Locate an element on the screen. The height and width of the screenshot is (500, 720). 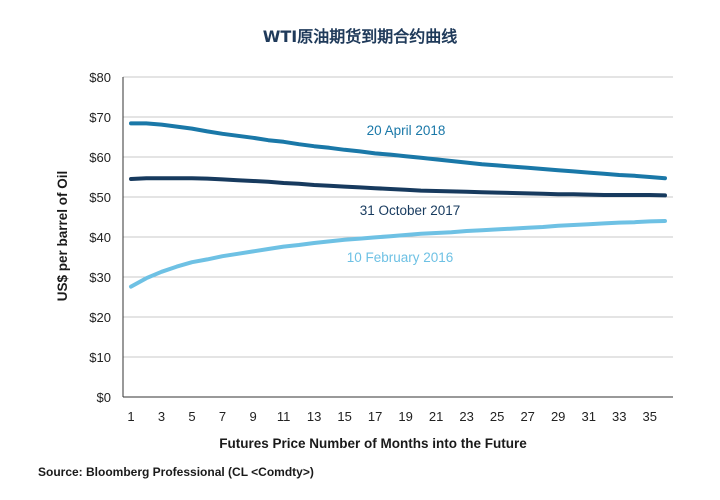
y-tick-labels: $0 $10 $20 $30 $40 $50 $60 $70 $80 is located at coordinates (100, 237).